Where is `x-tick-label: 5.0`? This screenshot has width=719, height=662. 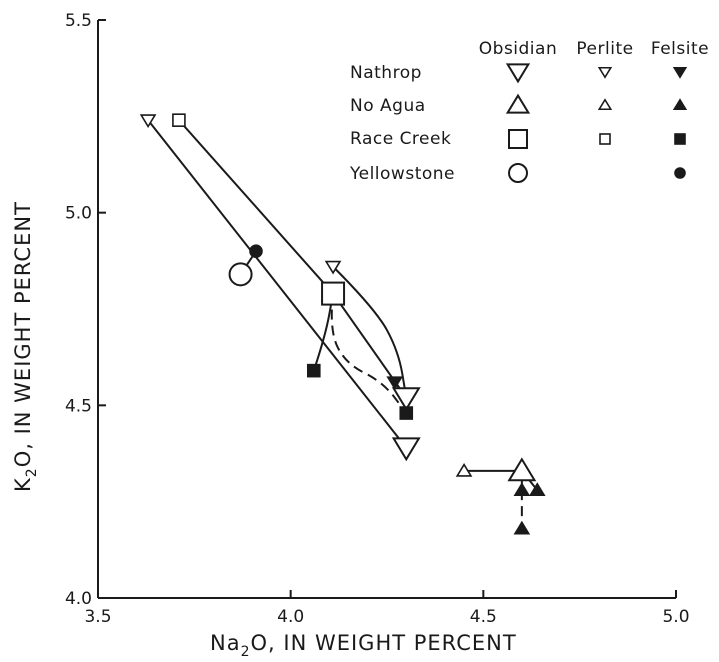 x-tick-label: 5.0 is located at coordinates (675, 617).